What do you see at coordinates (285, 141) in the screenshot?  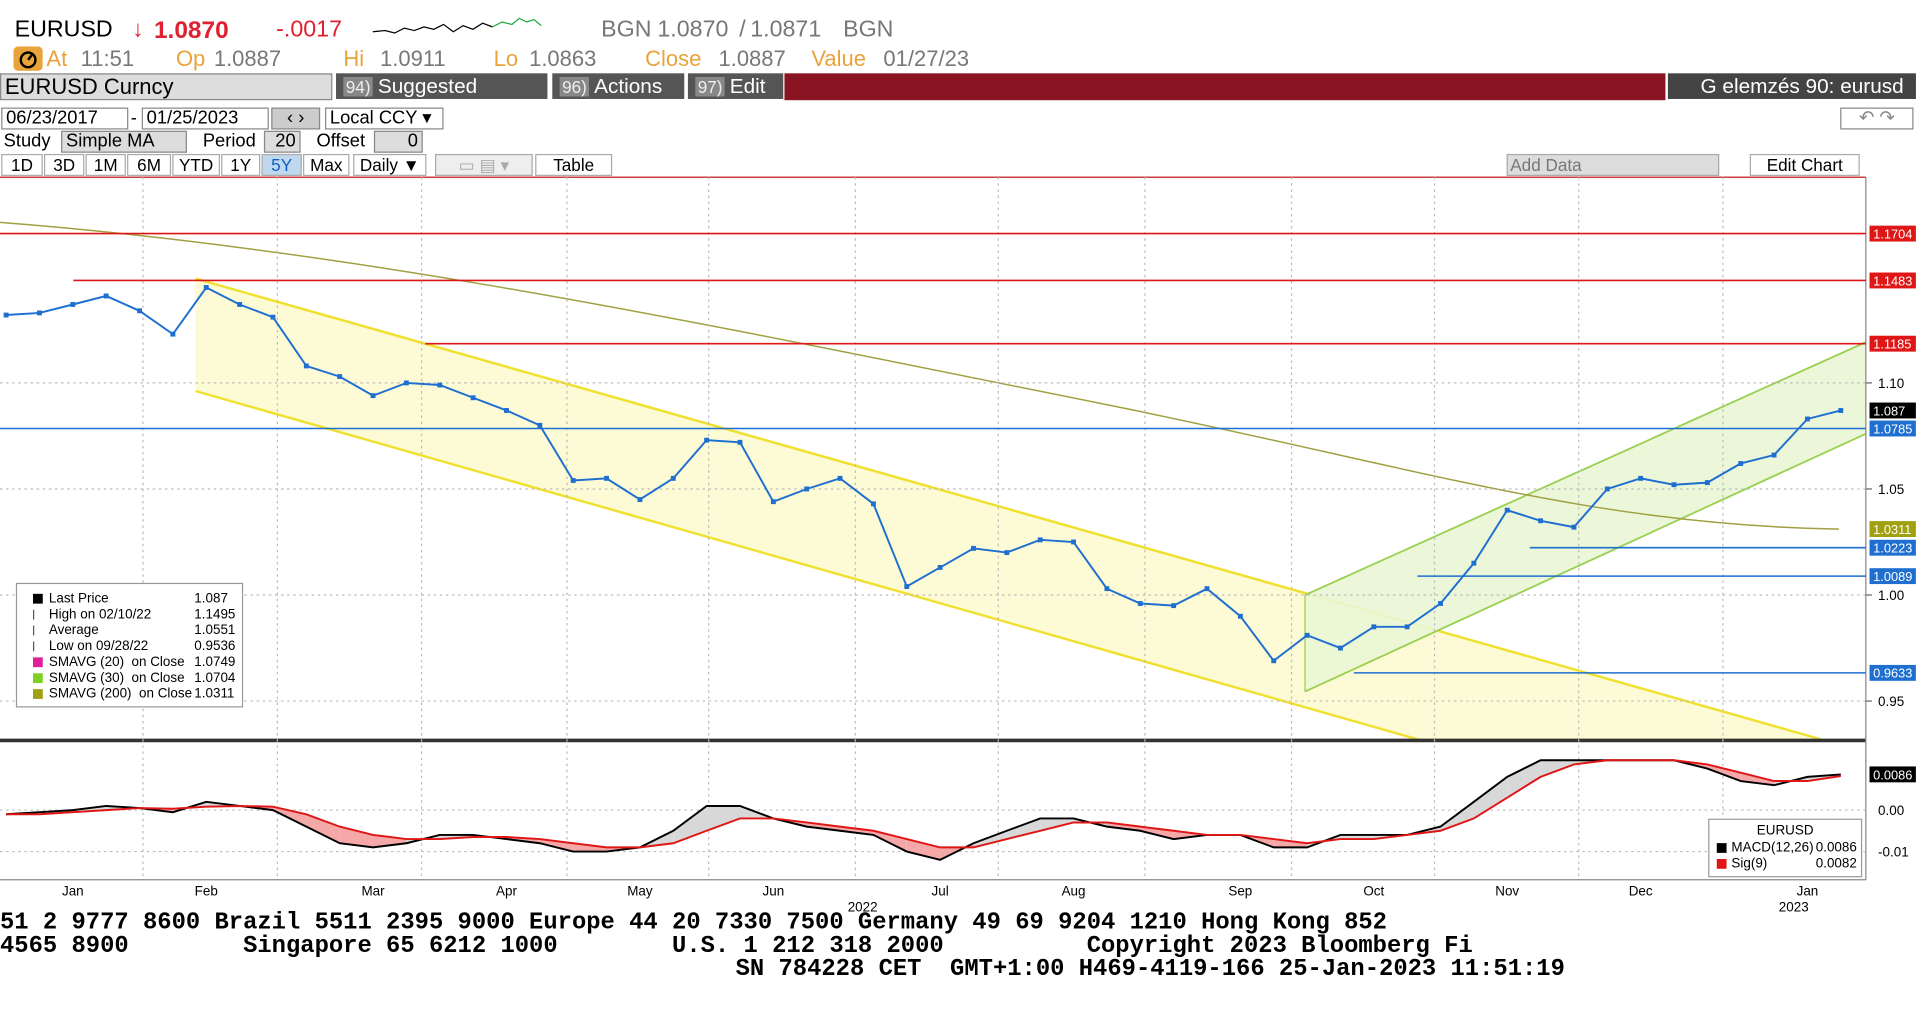 I see `period-text: 20` at bounding box center [285, 141].